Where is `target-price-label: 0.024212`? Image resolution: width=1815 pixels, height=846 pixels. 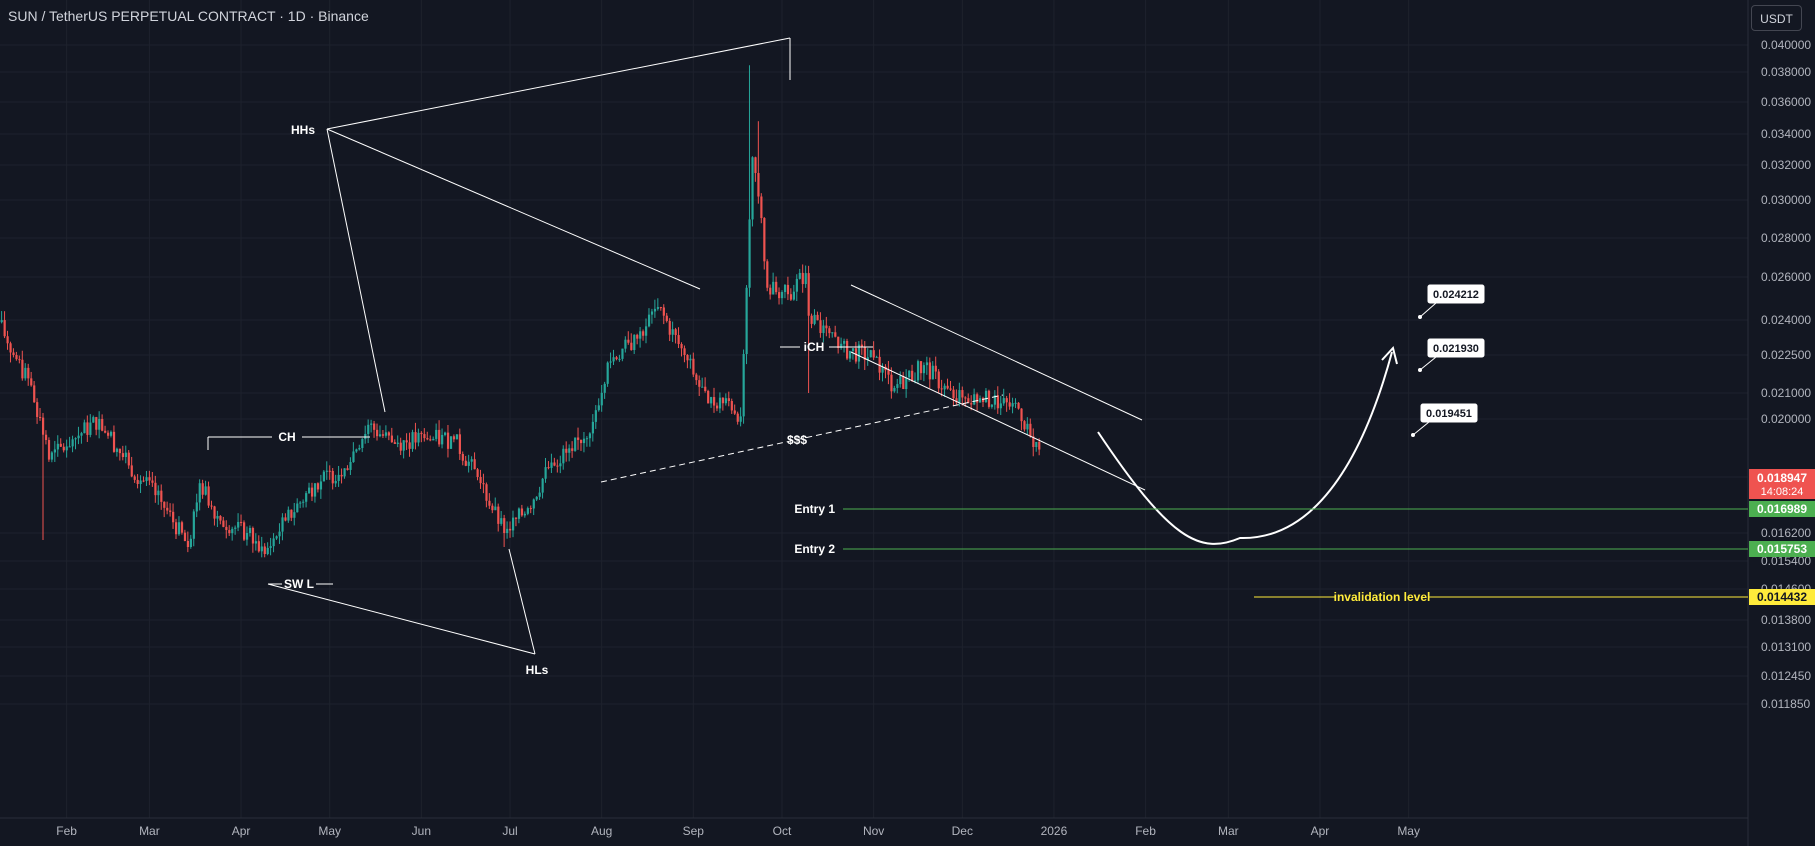
target-price-label: 0.024212 is located at coordinates (1456, 295).